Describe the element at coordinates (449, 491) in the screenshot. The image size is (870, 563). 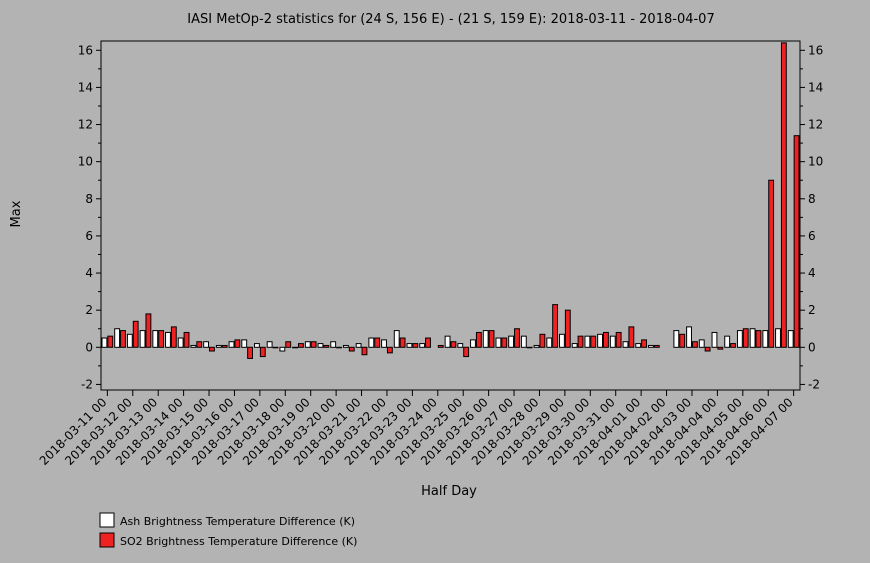
I see `x-axis-label: Half Day` at that location.